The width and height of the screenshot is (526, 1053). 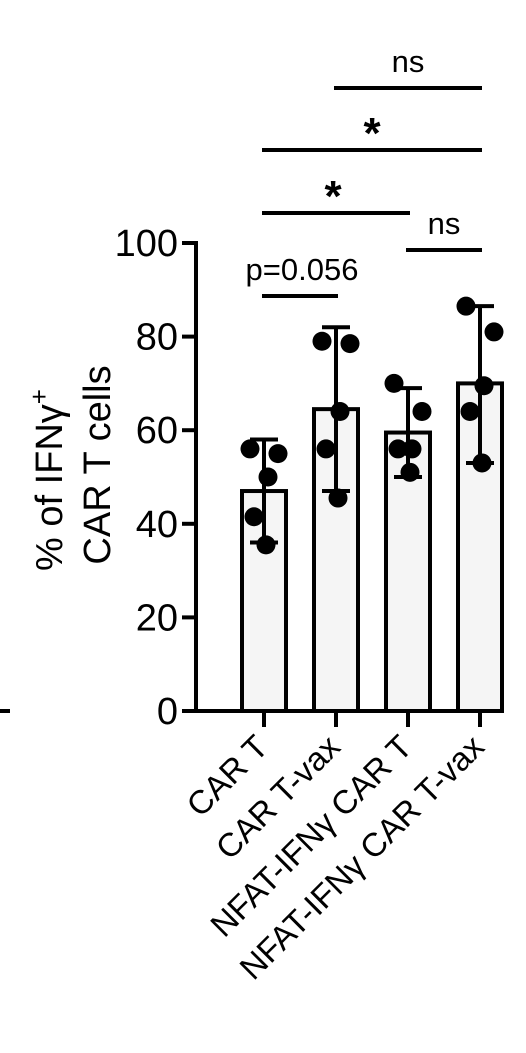 I want to click on y-tick-label-40: 40, so click(x=157, y=525).